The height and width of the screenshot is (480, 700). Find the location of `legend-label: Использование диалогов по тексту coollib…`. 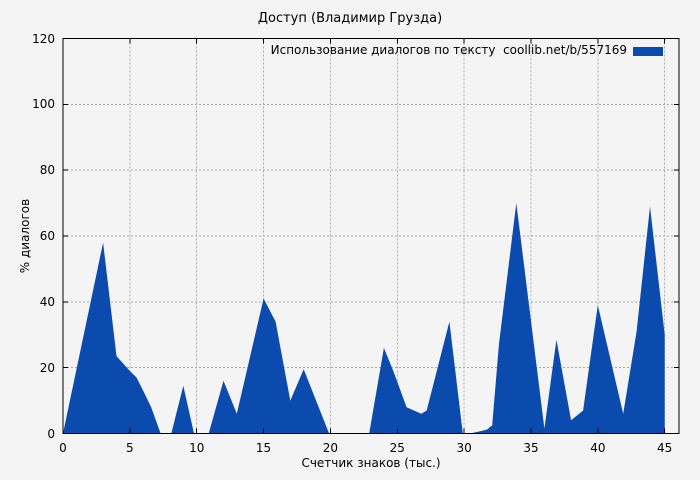

legend-label: Использование диалогов по тексту coollib… is located at coordinates (448, 50).